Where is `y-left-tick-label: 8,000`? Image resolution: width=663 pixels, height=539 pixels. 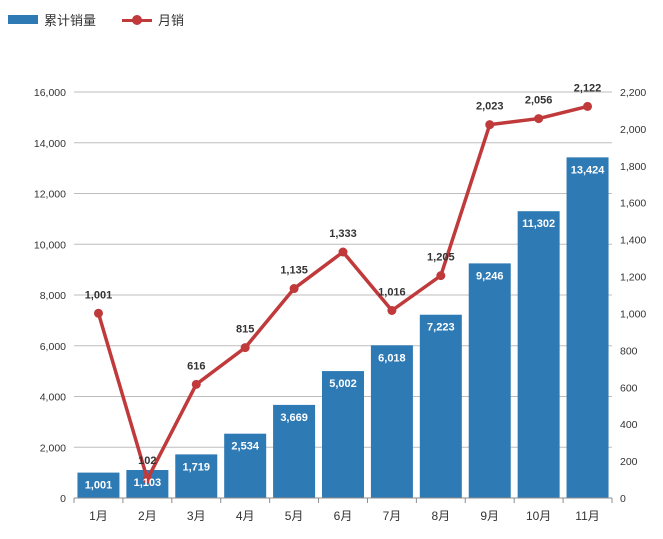 y-left-tick-label: 8,000 is located at coordinates (53, 296).